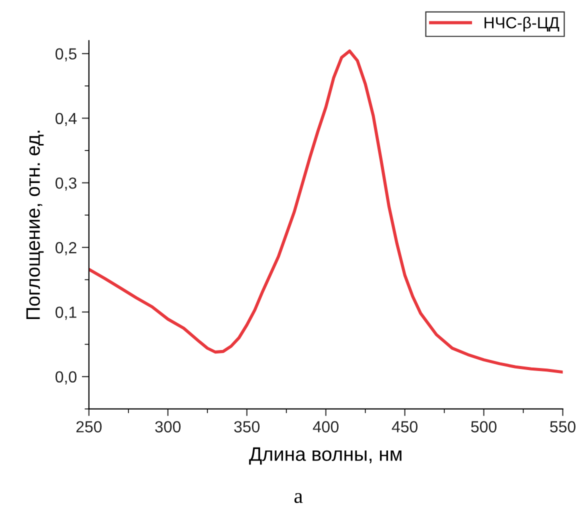 The height and width of the screenshot is (515, 585). I want to click on x-tick-label: 450, so click(405, 426).